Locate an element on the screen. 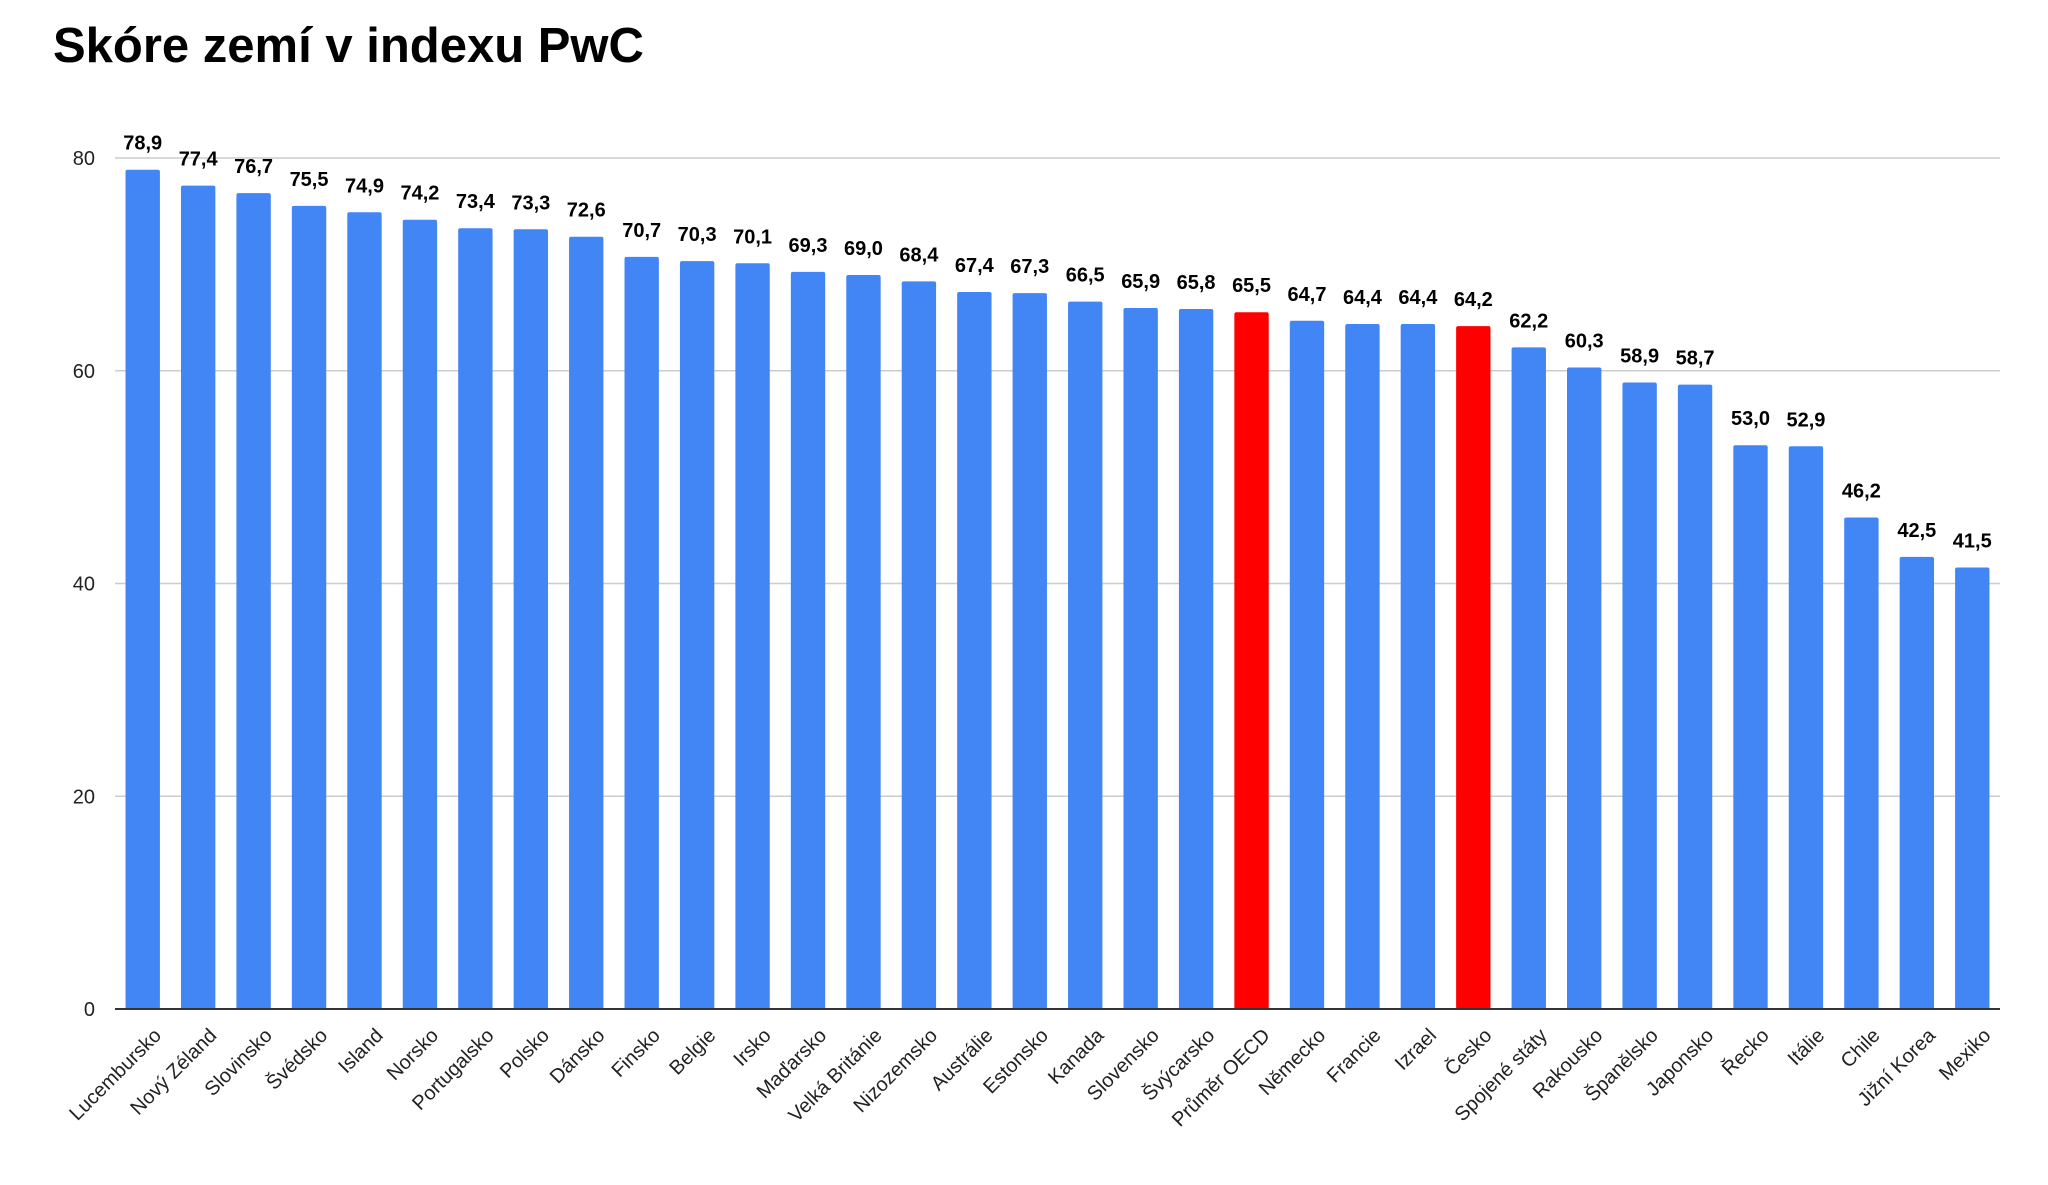  value-label: 74,2 is located at coordinates (419, 194).